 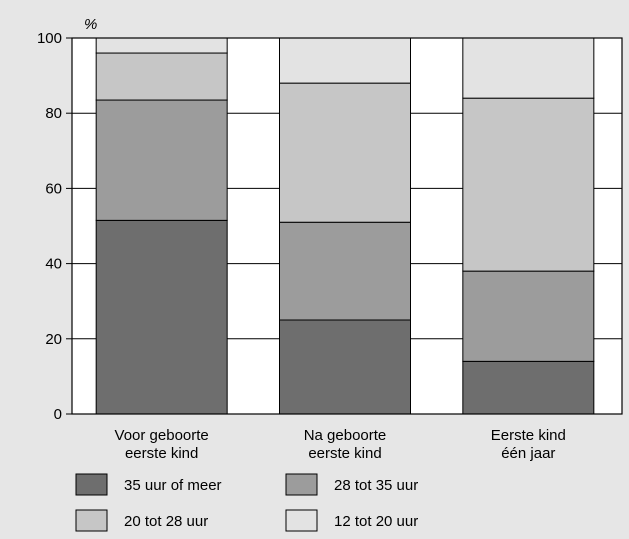 I want to click on y-tick-label: 100, so click(x=49, y=38).